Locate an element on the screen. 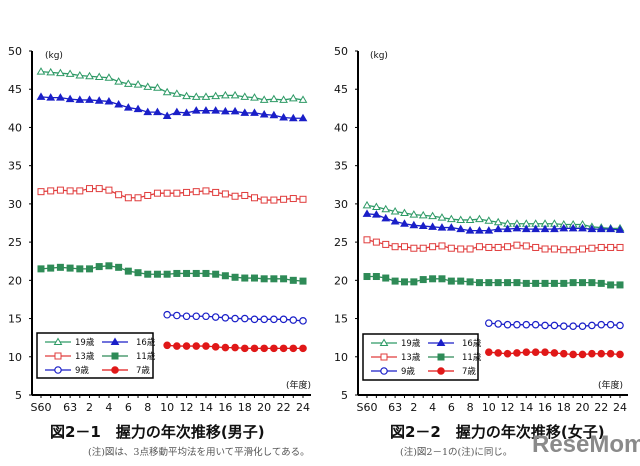 This screenshot has width=640, height=466. y-tick-label: 45 is located at coordinates (15, 89).